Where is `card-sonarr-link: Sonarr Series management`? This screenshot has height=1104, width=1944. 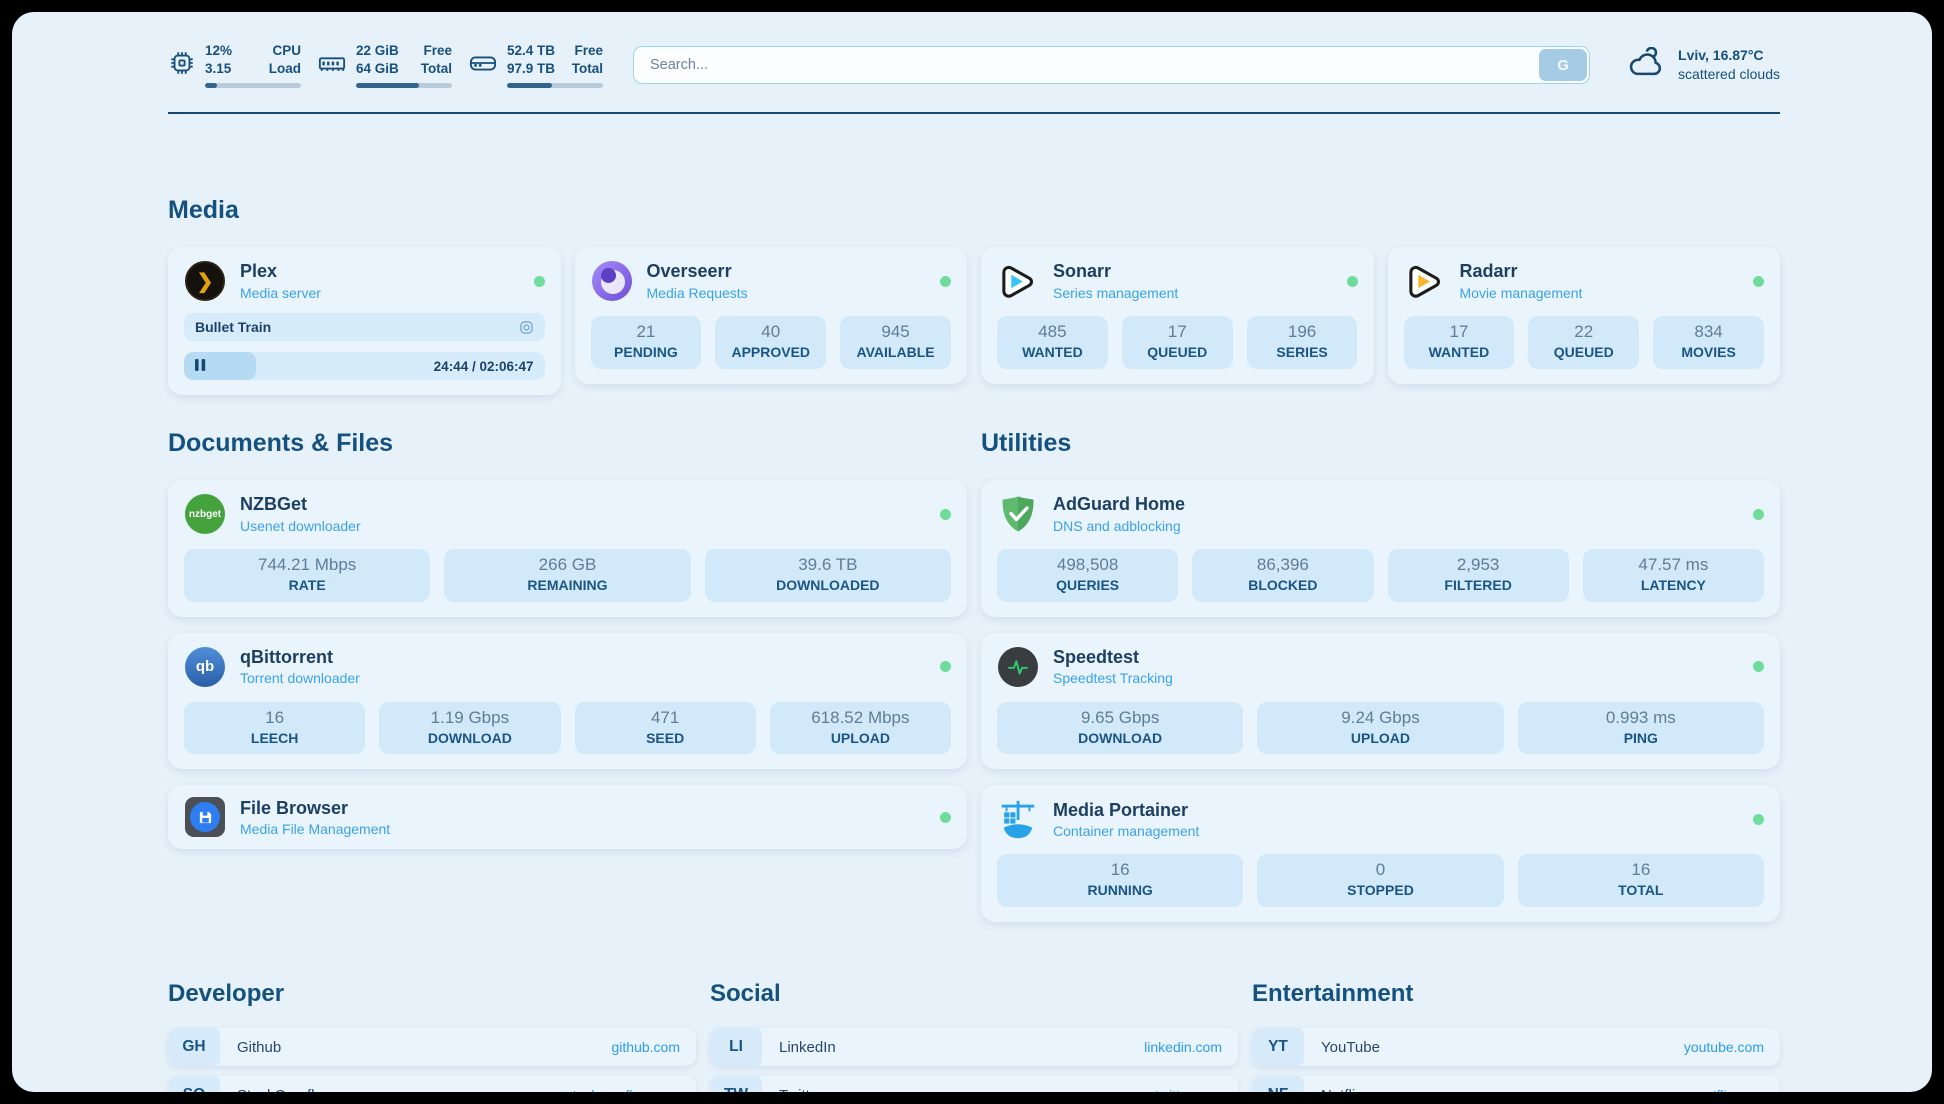 card-sonarr-link: Sonarr Series management is located at coordinates (1177, 281).